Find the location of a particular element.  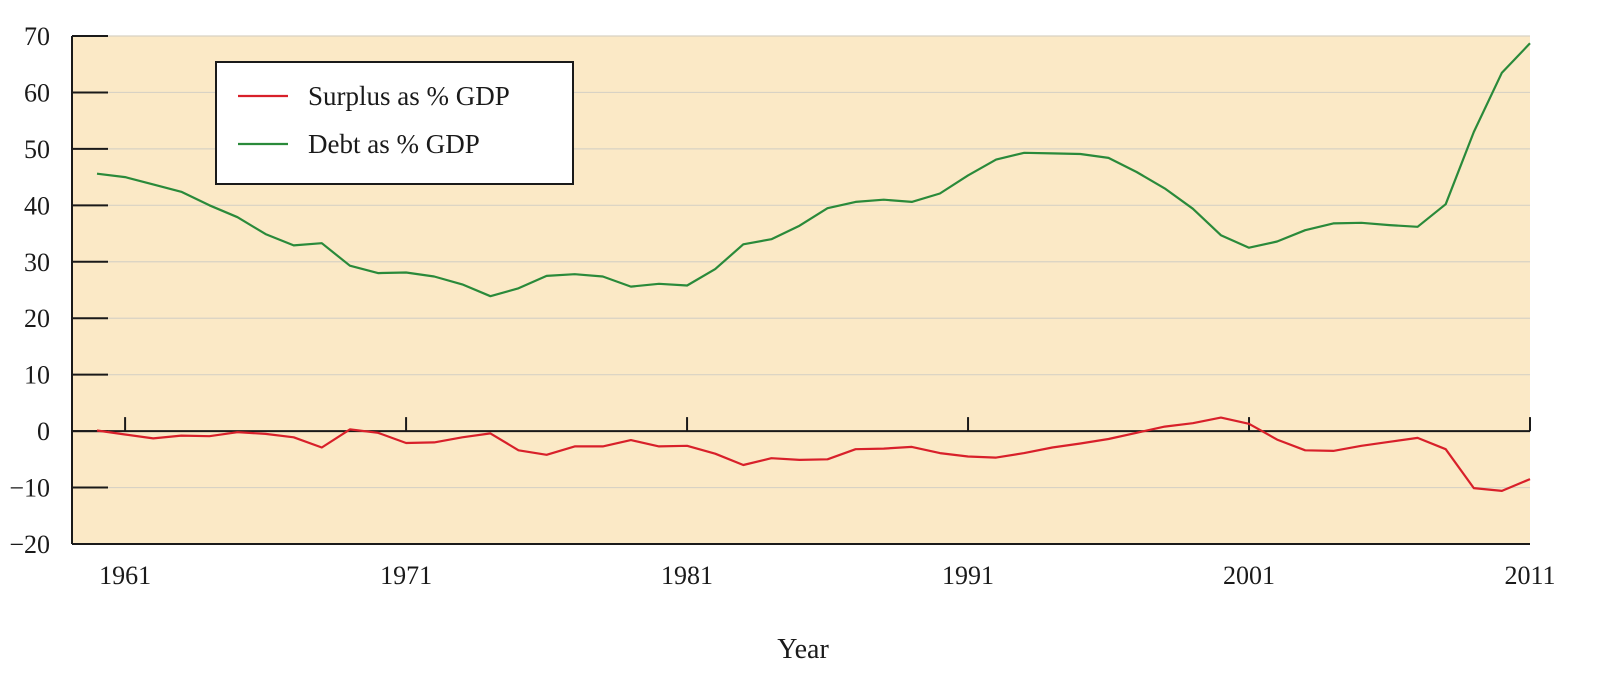

y-tick-label: 60 is located at coordinates (37, 92).